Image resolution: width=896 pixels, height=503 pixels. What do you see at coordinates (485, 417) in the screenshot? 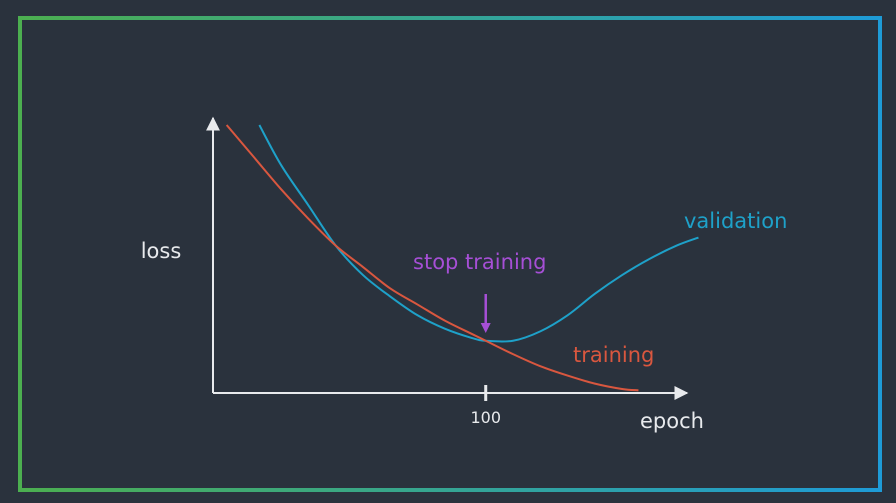
I see `x-tick-label: 100` at bounding box center [485, 417].